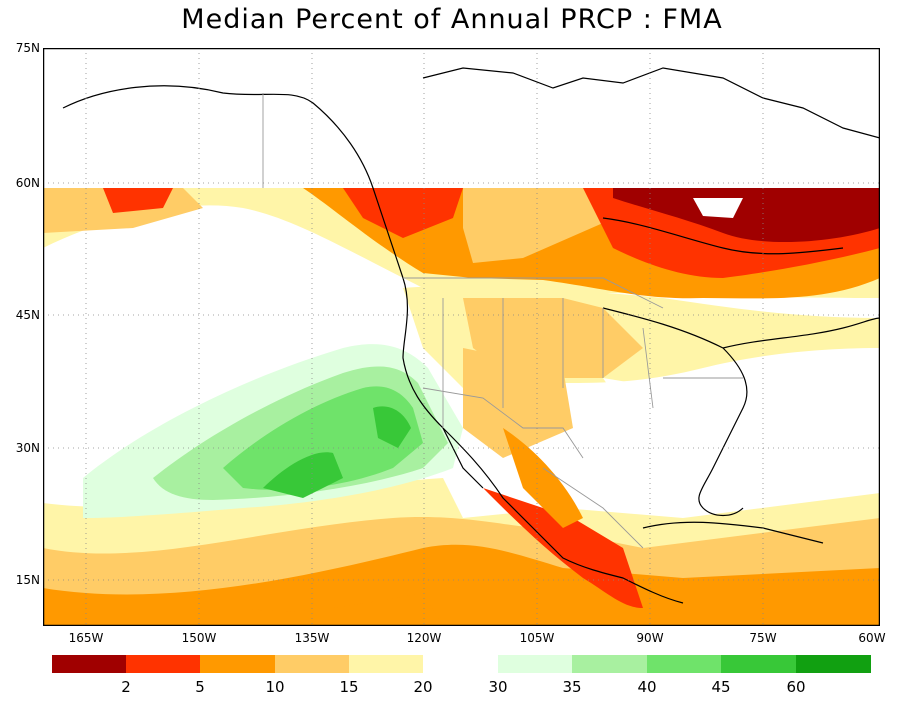 The width and height of the screenshot is (904, 701). Describe the element at coordinates (647, 687) in the screenshot. I see `legend-label-40: 40` at that location.